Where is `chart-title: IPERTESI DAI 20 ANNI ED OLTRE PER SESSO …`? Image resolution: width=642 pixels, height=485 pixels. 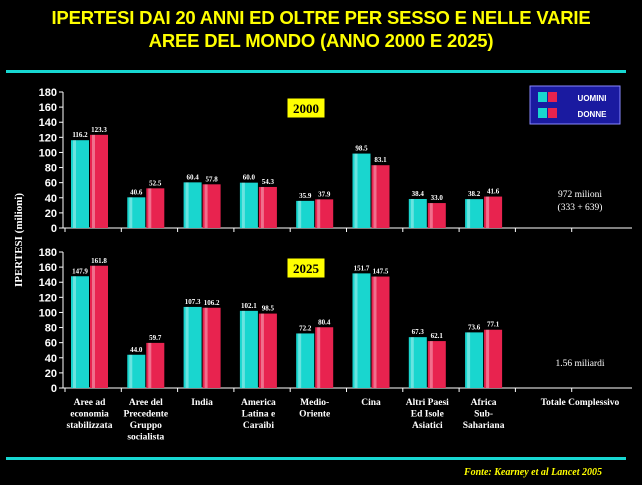 chart-title: IPERTESI DAI 20 ANNI ED OLTRE PER SESSO … is located at coordinates (321, 29).